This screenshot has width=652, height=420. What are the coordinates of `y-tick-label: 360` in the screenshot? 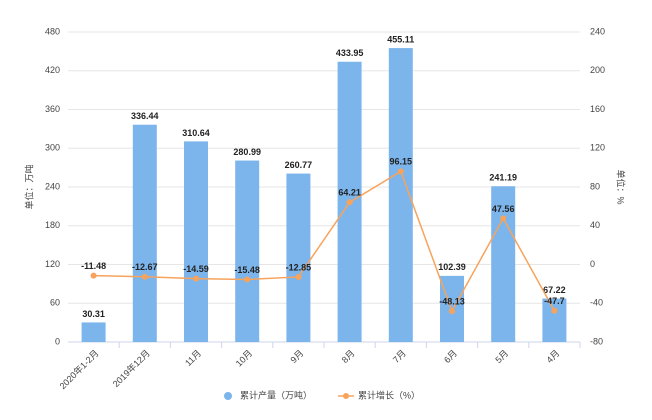 It's located at (52, 109).